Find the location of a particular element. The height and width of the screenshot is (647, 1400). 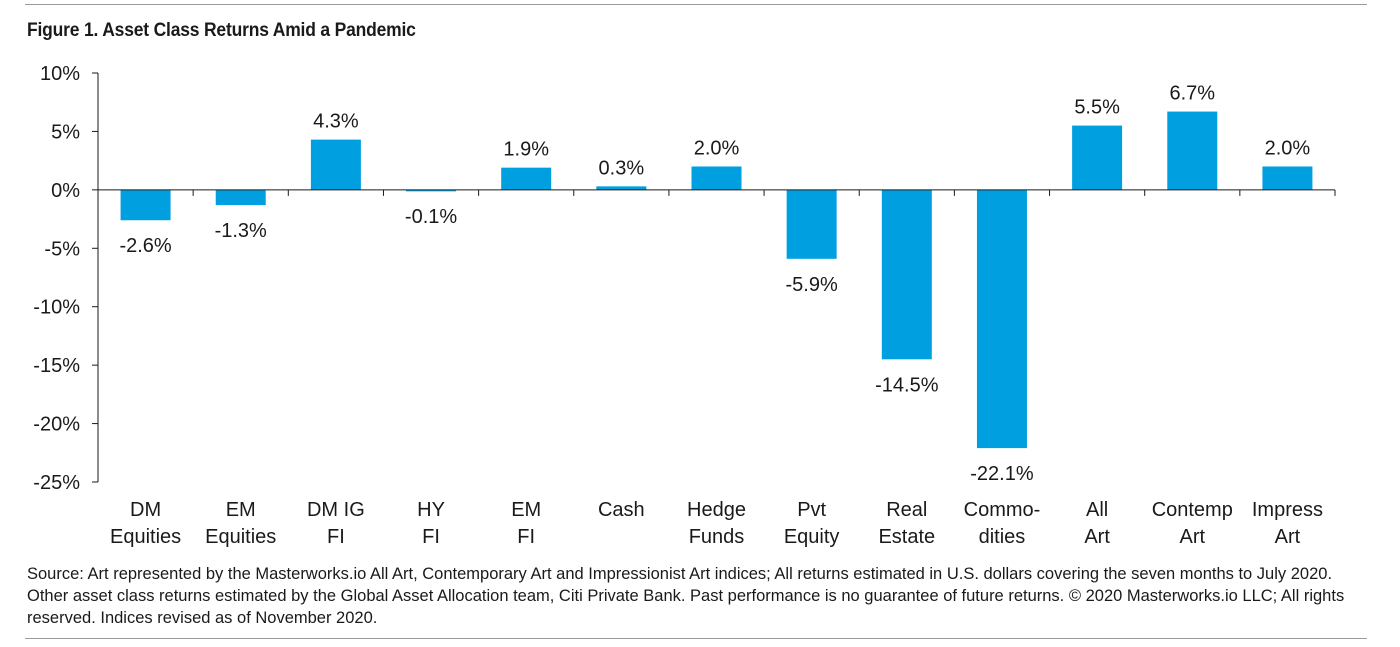

data-label: 5.5% is located at coordinates (1097, 108).